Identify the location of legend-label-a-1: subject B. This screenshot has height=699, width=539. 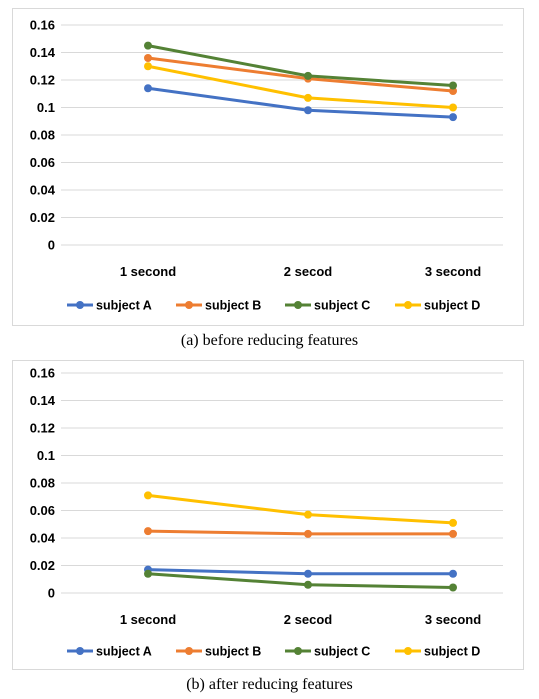
(233, 306).